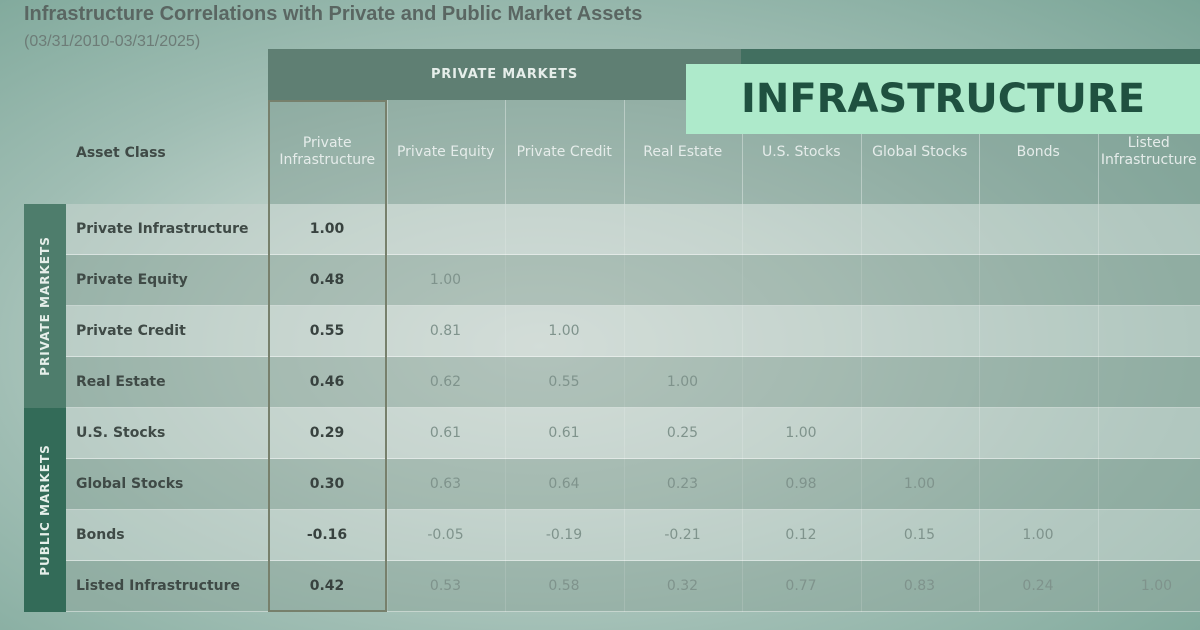  I want to click on correlation-cell: 0.24, so click(1038, 586).